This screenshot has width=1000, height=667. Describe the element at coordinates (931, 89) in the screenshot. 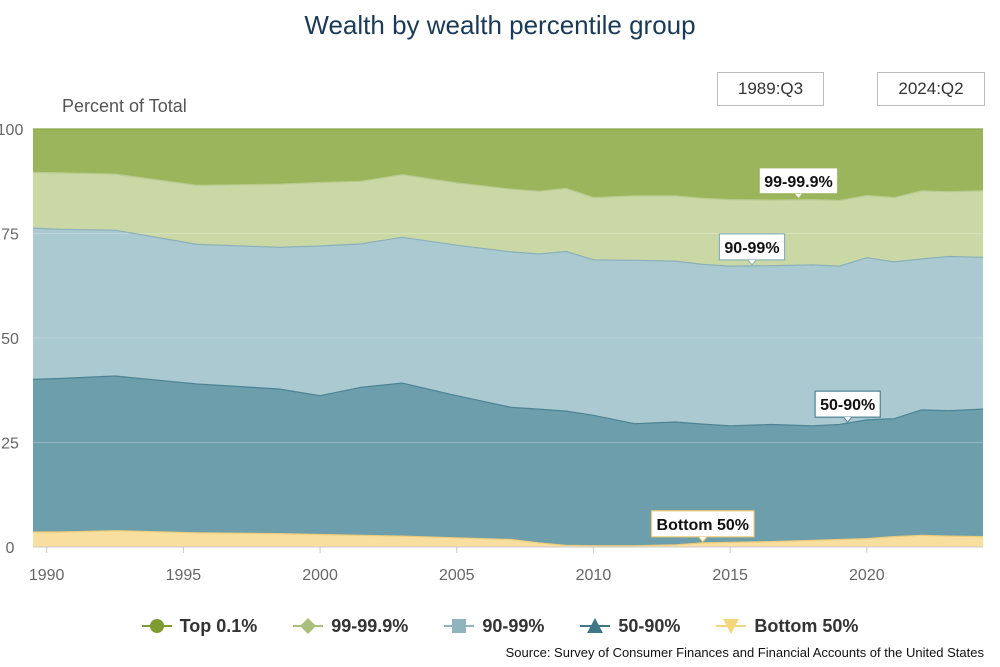

I see `end-date-input: 2024:Q2` at that location.